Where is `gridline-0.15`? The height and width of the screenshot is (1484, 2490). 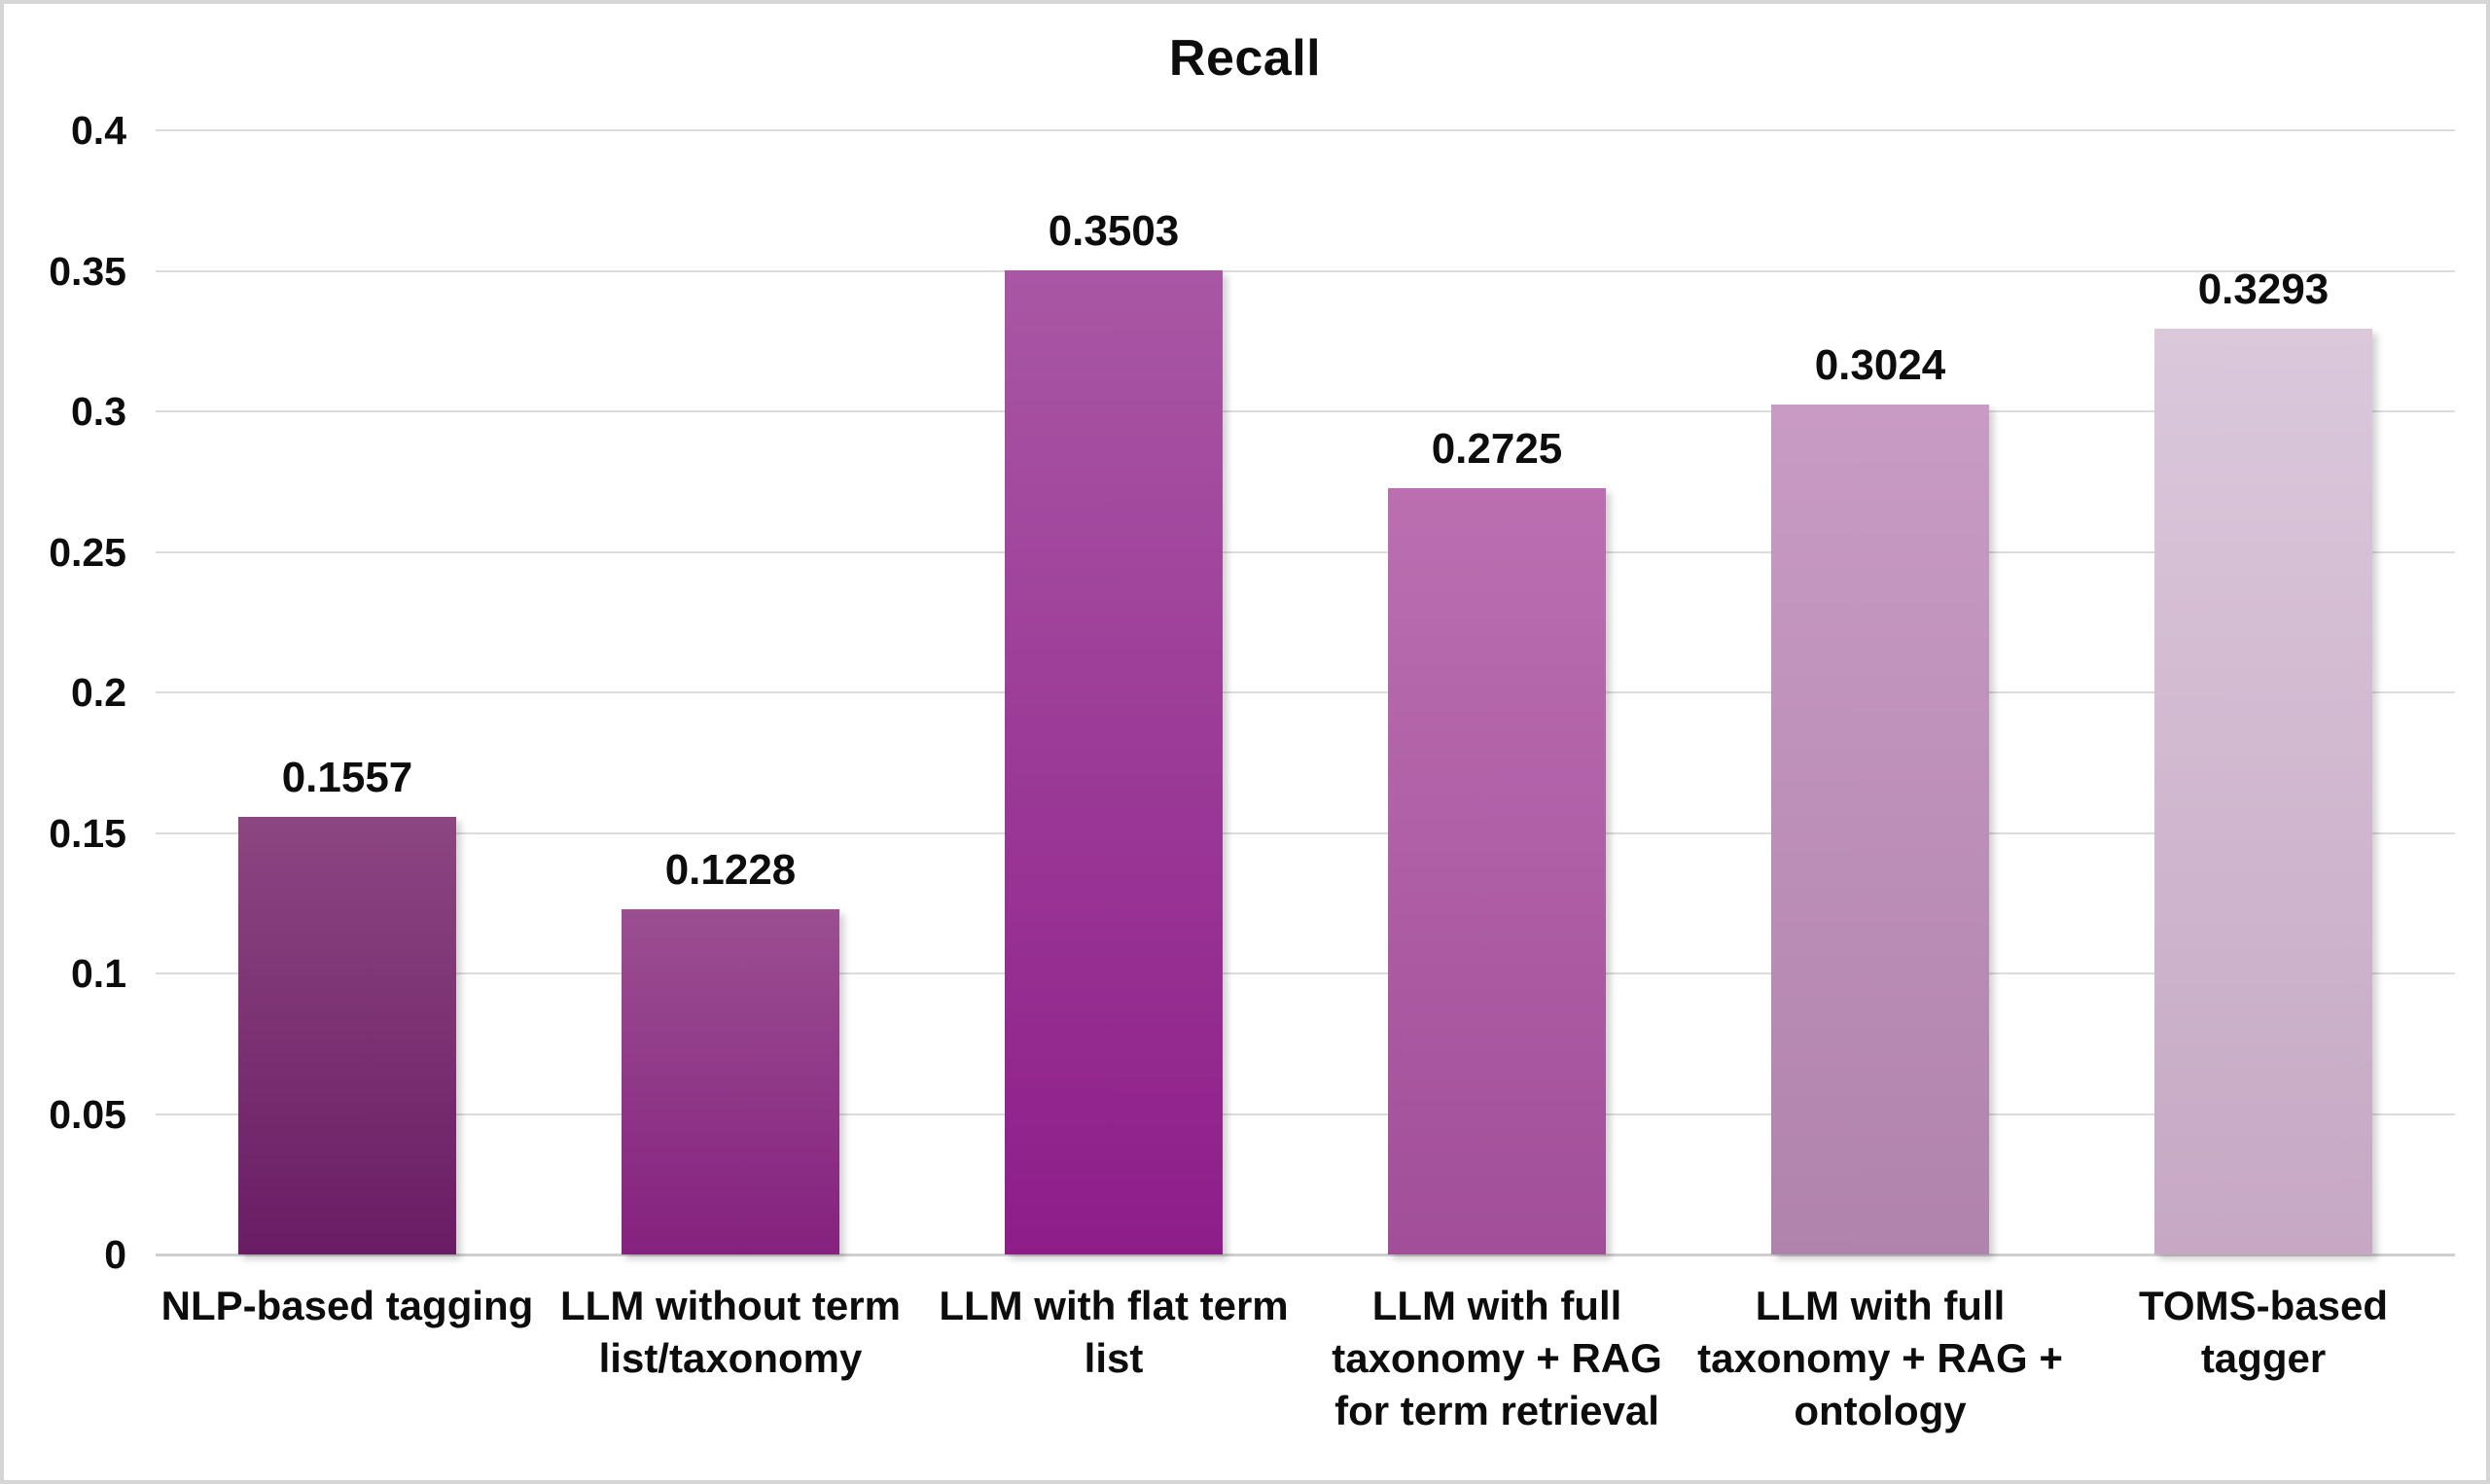 gridline-0.15 is located at coordinates (1305, 833).